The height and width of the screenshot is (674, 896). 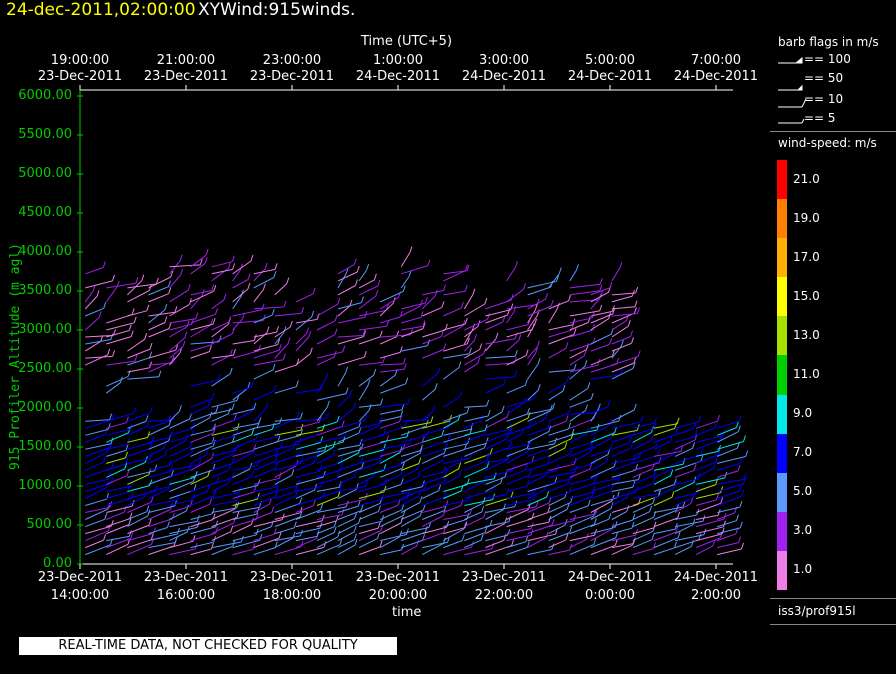 What do you see at coordinates (45, 485) in the screenshot?
I see `y-tick-label: 1000.00` at bounding box center [45, 485].